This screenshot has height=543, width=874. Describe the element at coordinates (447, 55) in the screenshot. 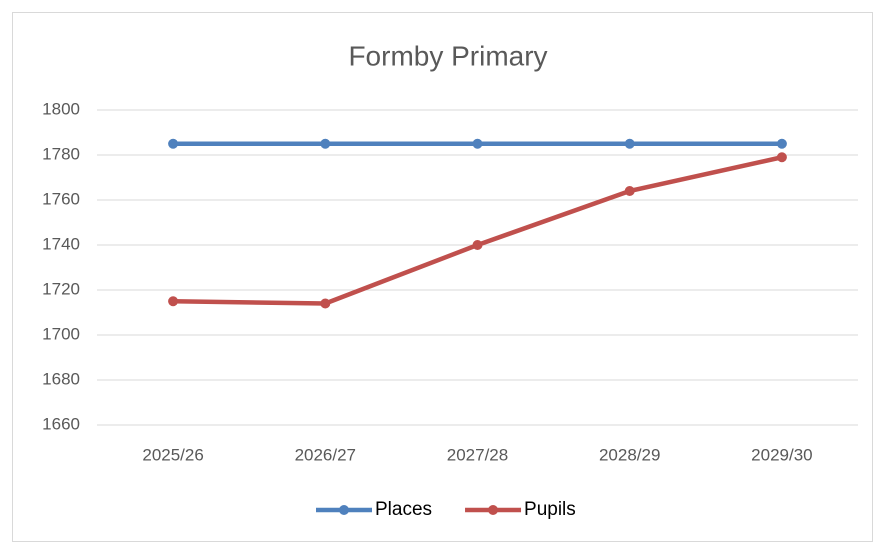

I see `chart-title: Formby Primary` at that location.